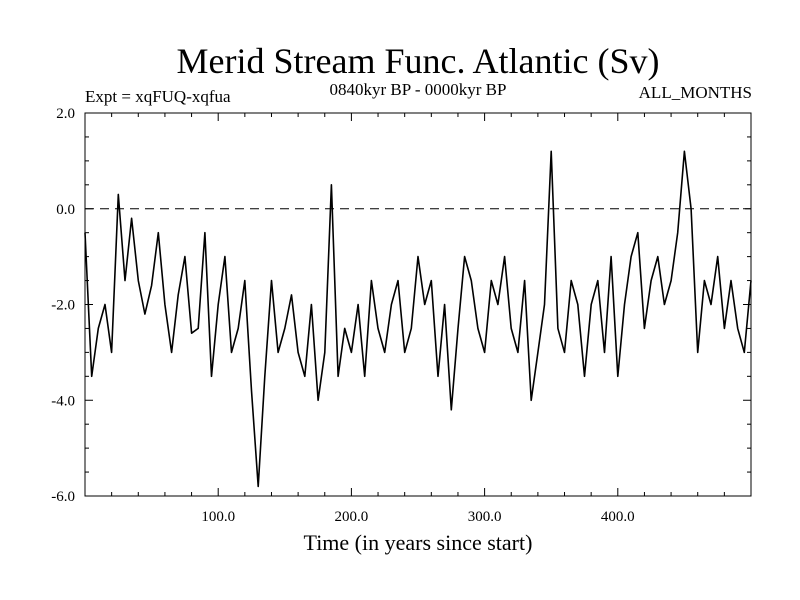 This screenshot has height=600, width=800. What do you see at coordinates (218, 517) in the screenshot?
I see `x-tick-label: 100.0` at bounding box center [218, 517].